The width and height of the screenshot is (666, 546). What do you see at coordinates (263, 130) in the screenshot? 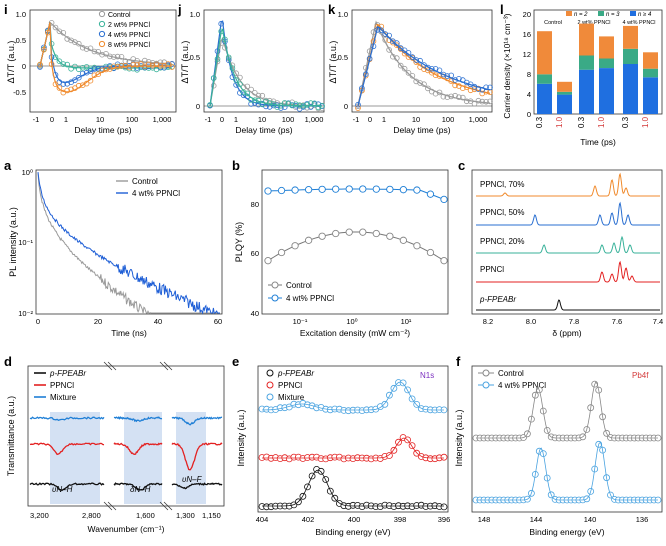
I see `xlabel-j: Delay time (ps)` at bounding box center [263, 130].